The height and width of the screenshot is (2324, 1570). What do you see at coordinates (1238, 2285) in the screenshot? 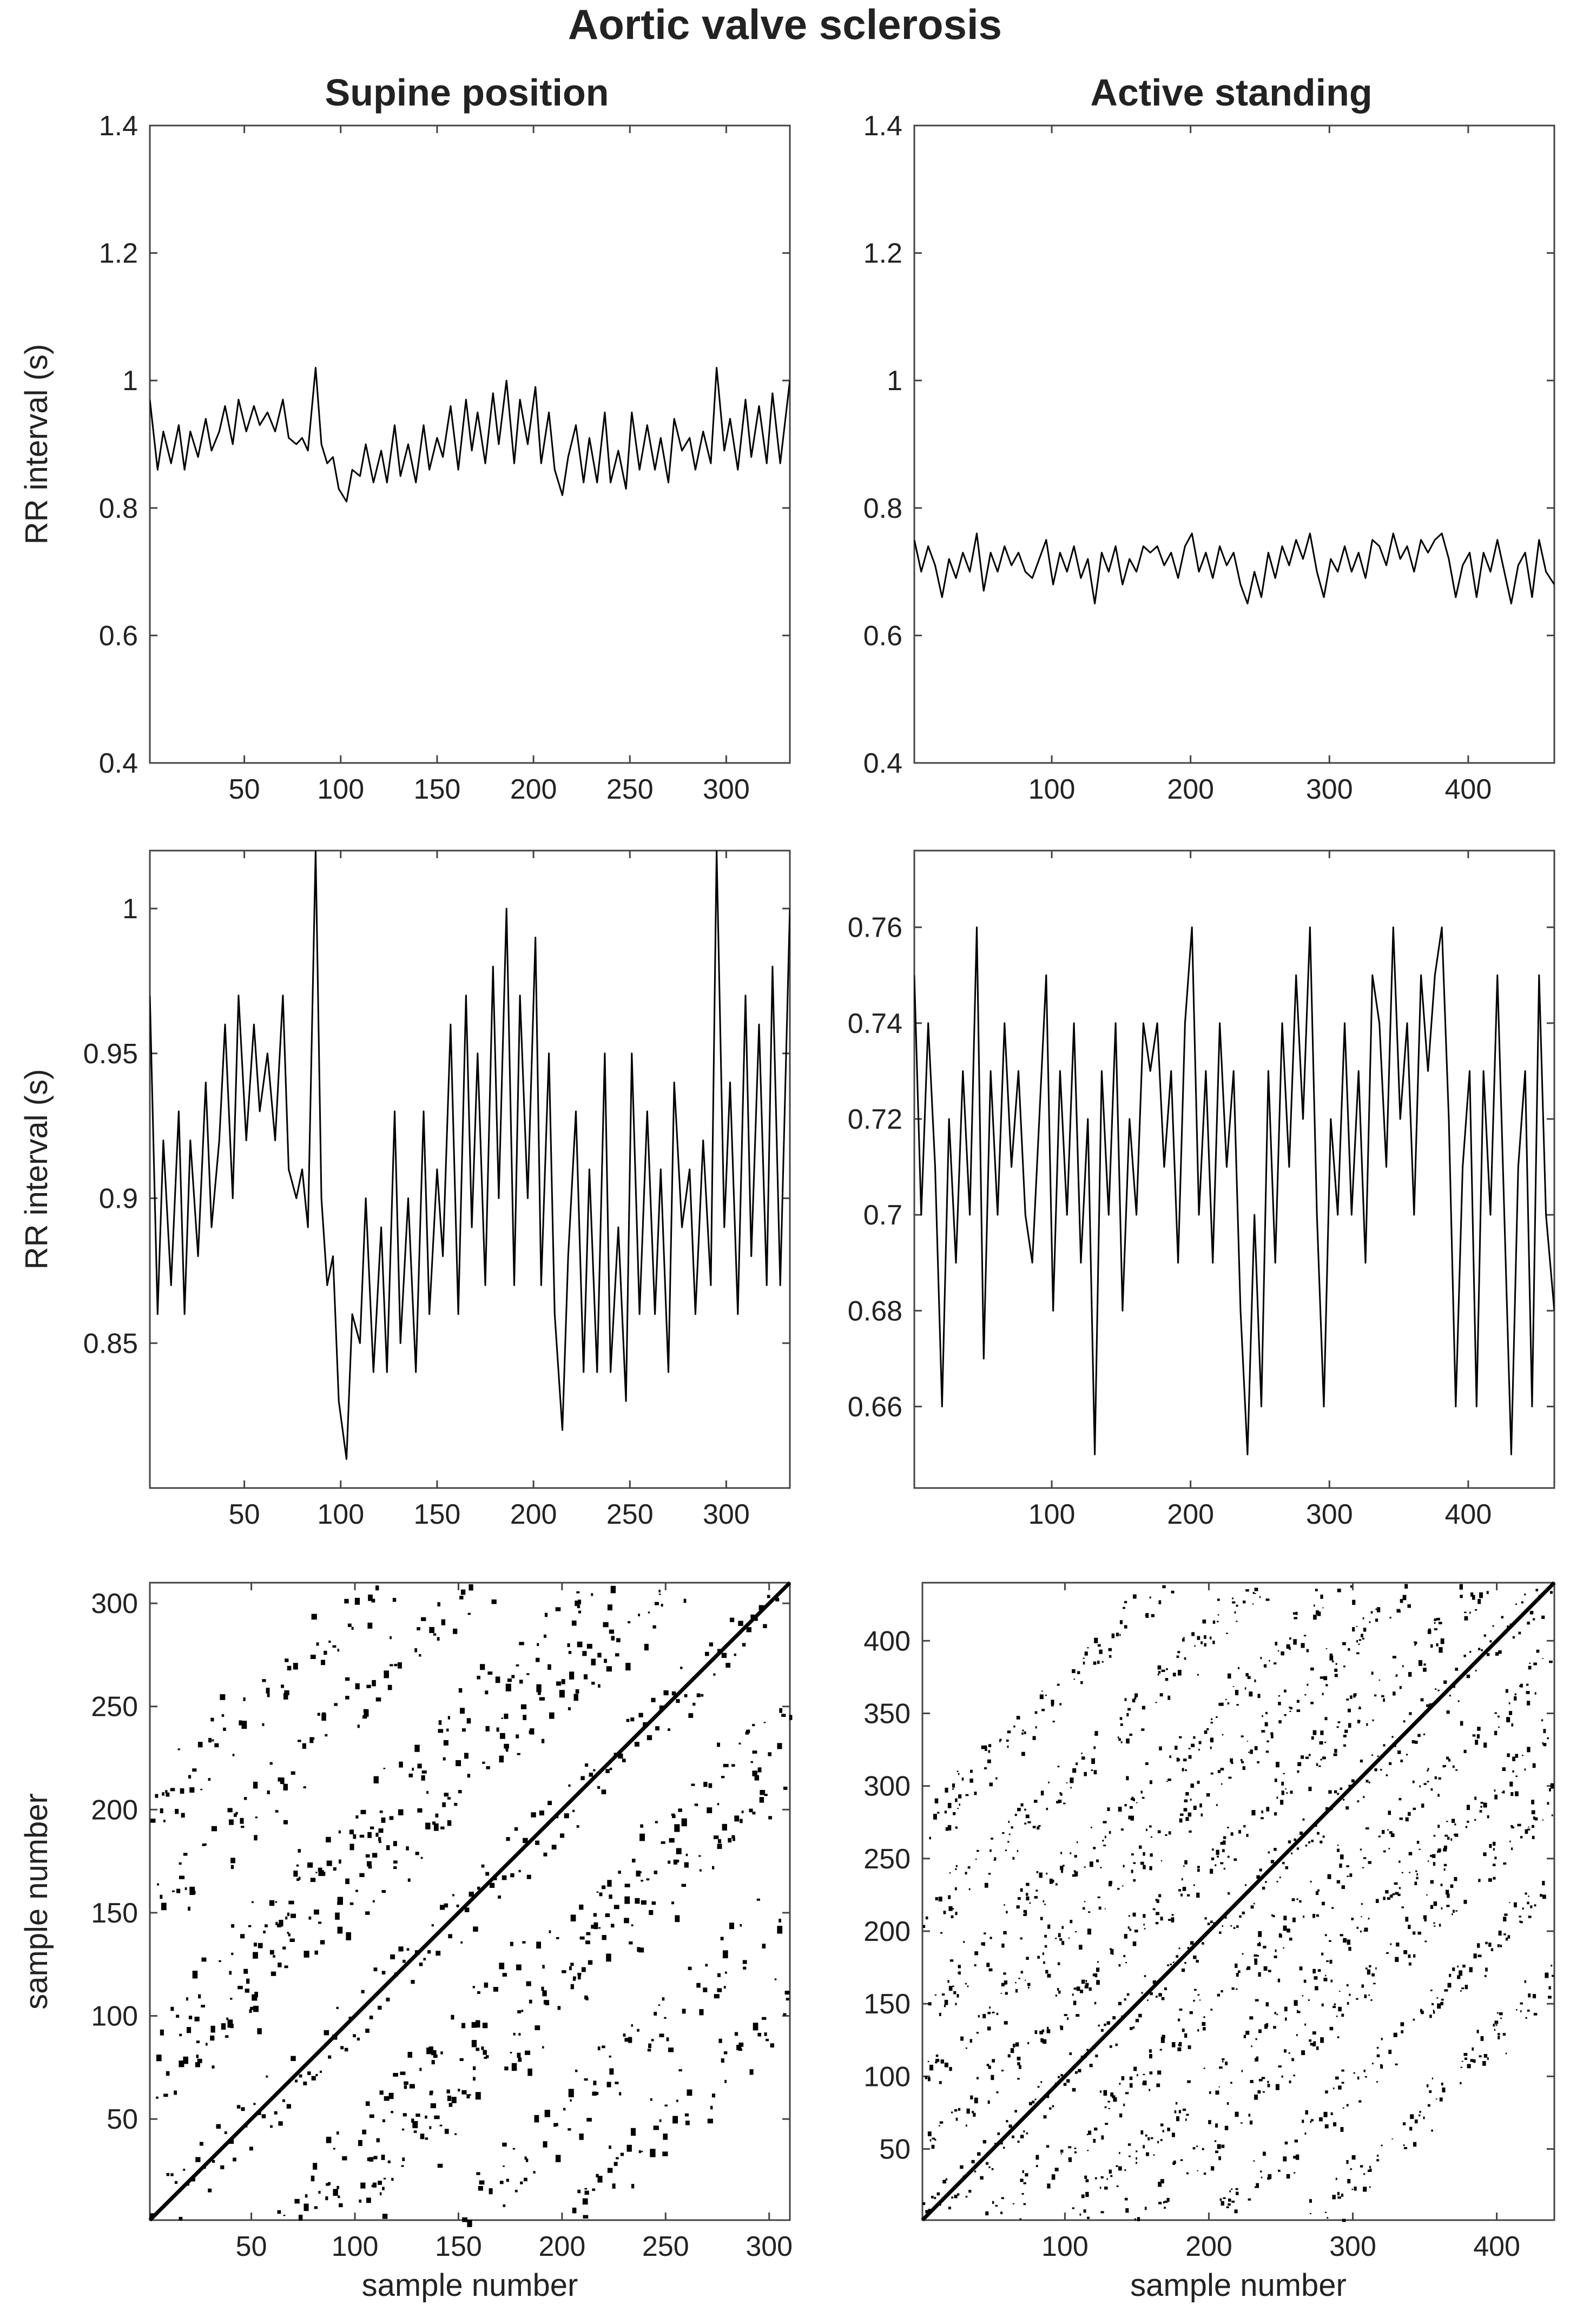
I see `x-axis-label: sample number` at bounding box center [1238, 2285].